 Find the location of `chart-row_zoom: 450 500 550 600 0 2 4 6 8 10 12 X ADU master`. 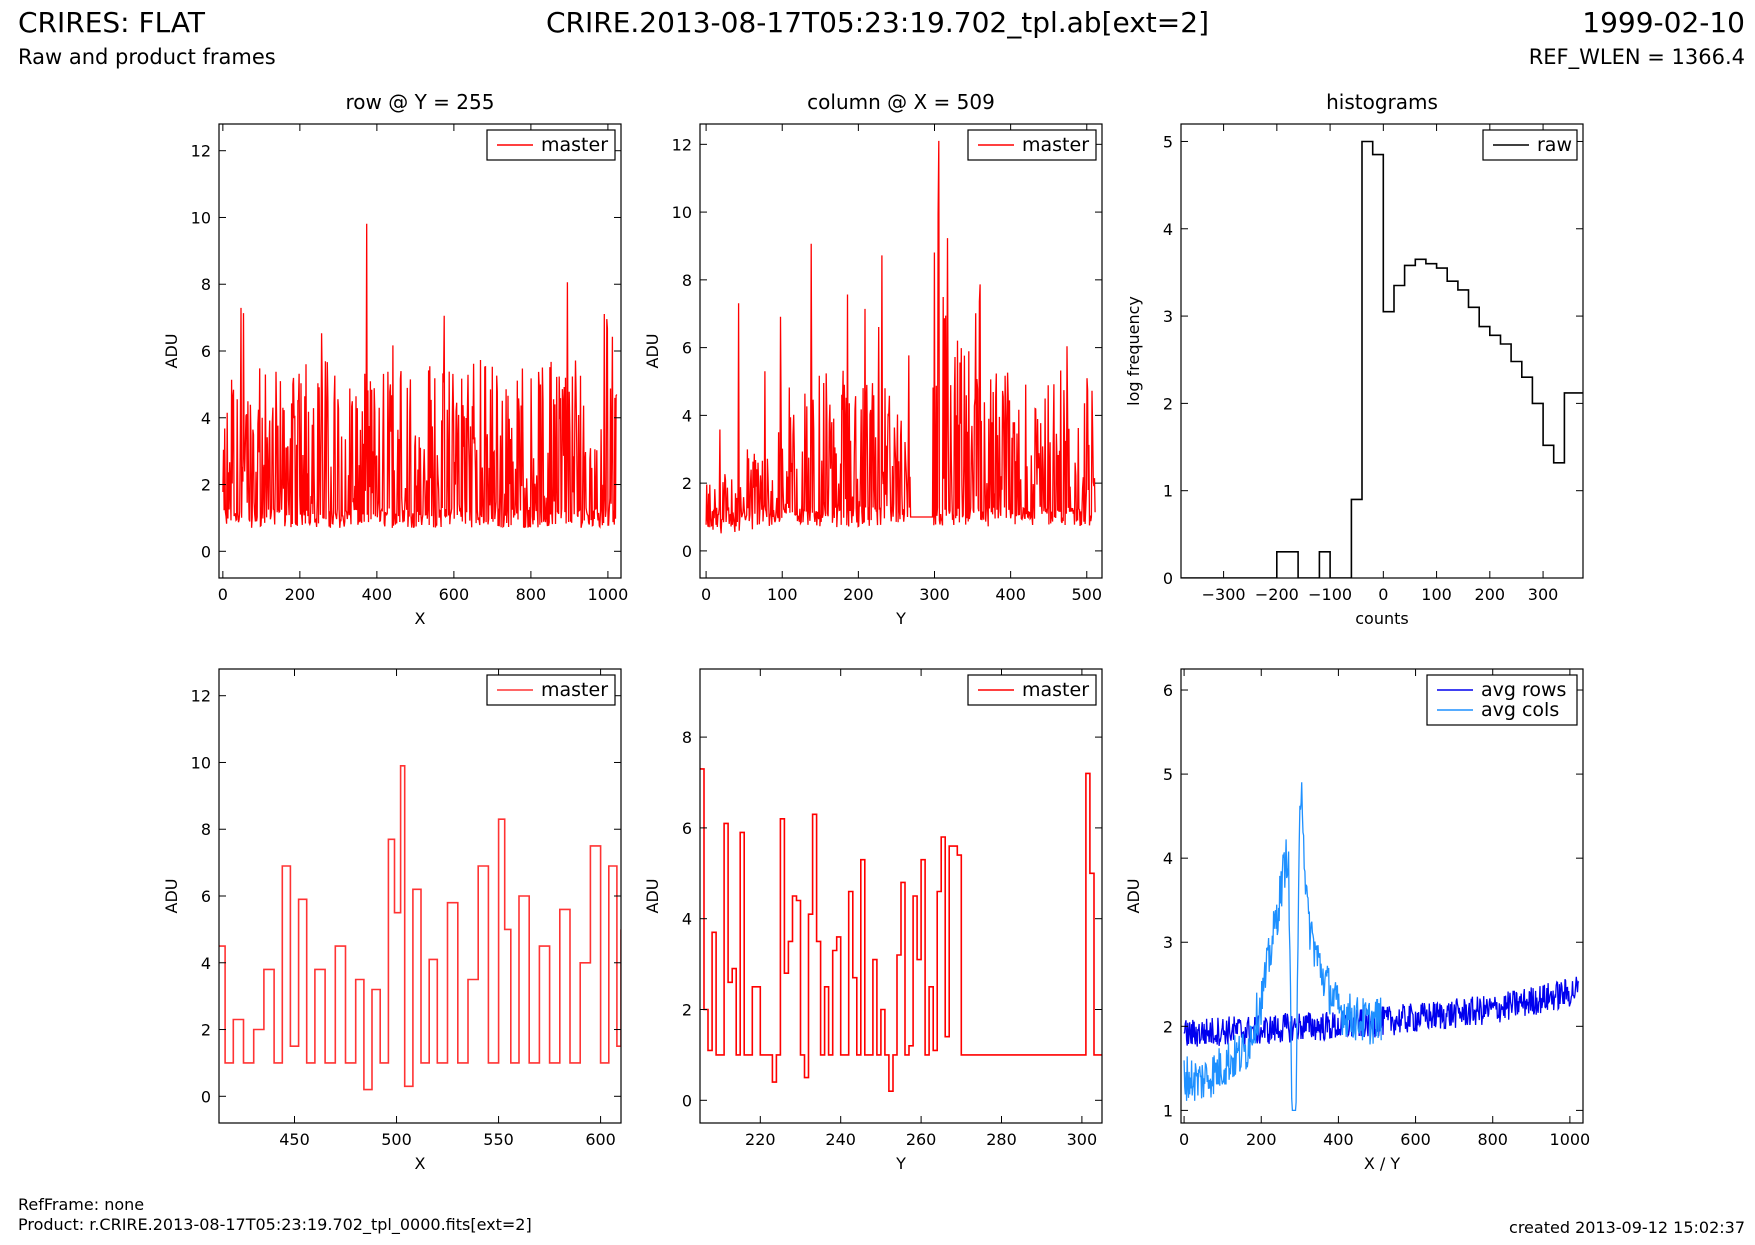

chart-row_zoom: 450 500 550 600 0 2 4 6 8 10 12 X ADU master is located at coordinates (392, 920).